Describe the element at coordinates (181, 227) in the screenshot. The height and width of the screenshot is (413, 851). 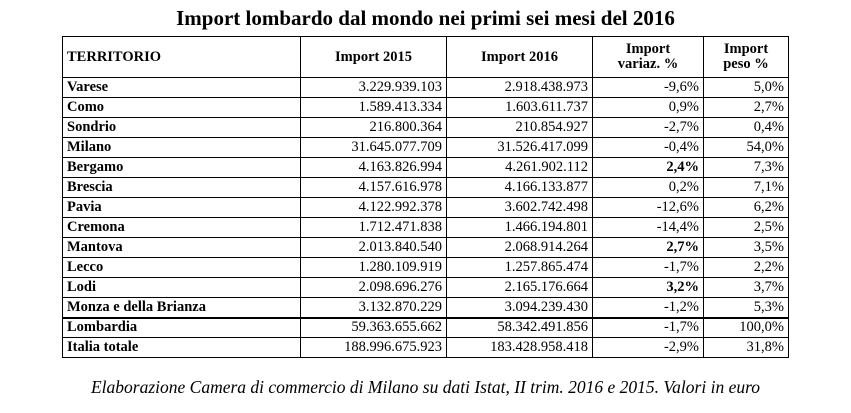
I see `territory-name: Cremona` at that location.